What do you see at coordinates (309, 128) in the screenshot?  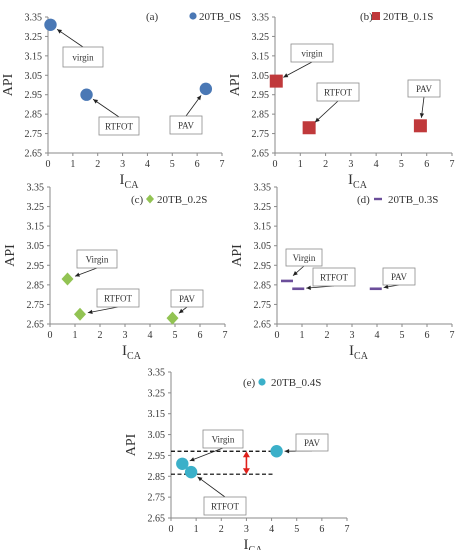 I see `panel-b-point-rtfot` at bounding box center [309, 128].